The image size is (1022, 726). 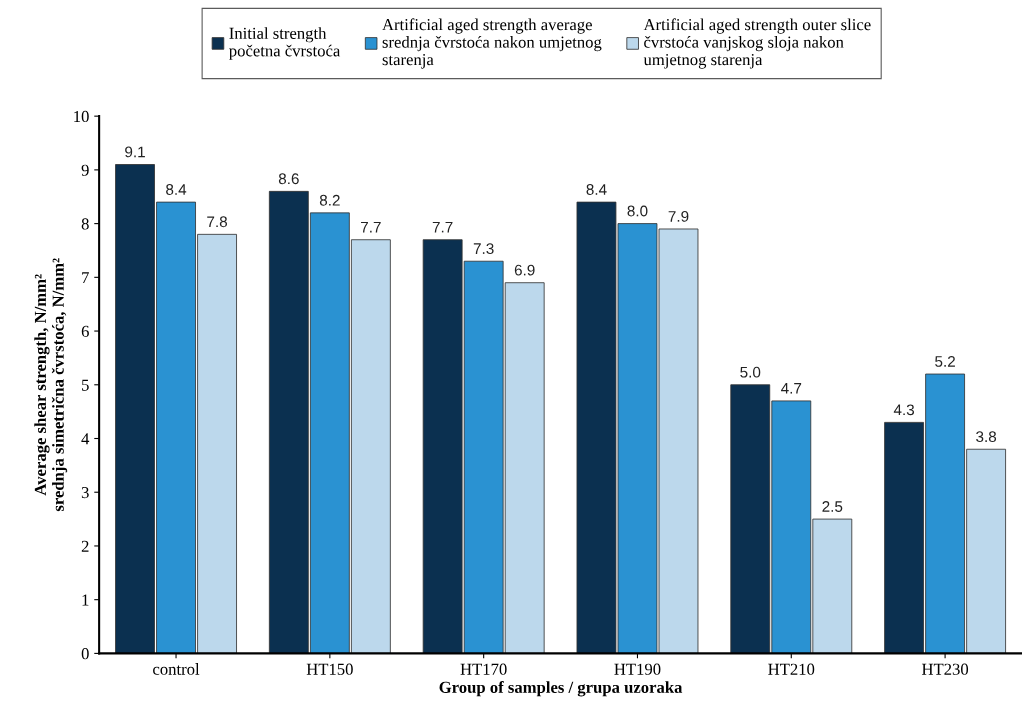 What do you see at coordinates (945, 669) in the screenshot?
I see `x-tick-label: HT230` at bounding box center [945, 669].